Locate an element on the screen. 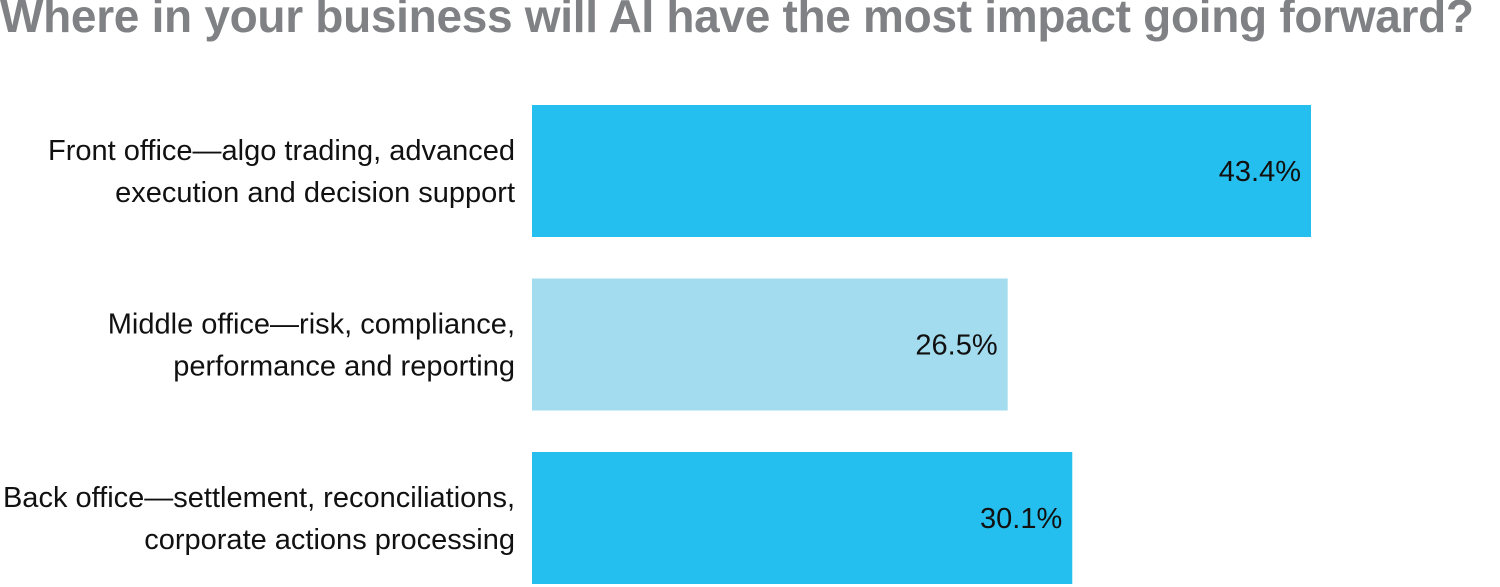 This screenshot has width=1500, height=587. category-label-1-line-2: execution and decision support is located at coordinates (315, 193).